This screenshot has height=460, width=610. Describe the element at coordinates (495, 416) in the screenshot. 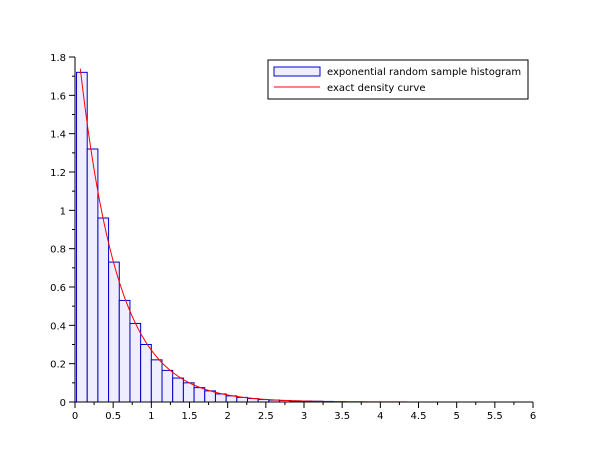

I see `x-tick-label: 5.5` at that location.